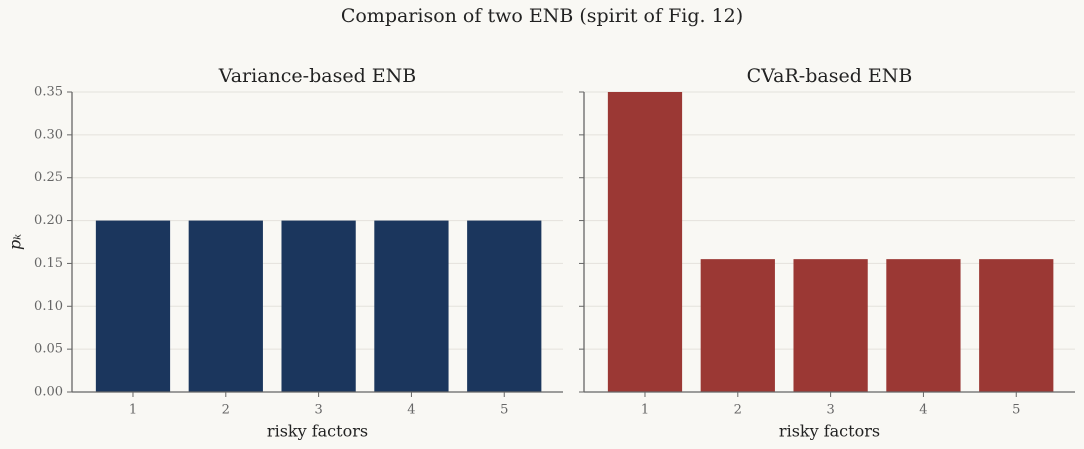  I want to click on y-tick-label: 0.30, so click(48, 134).